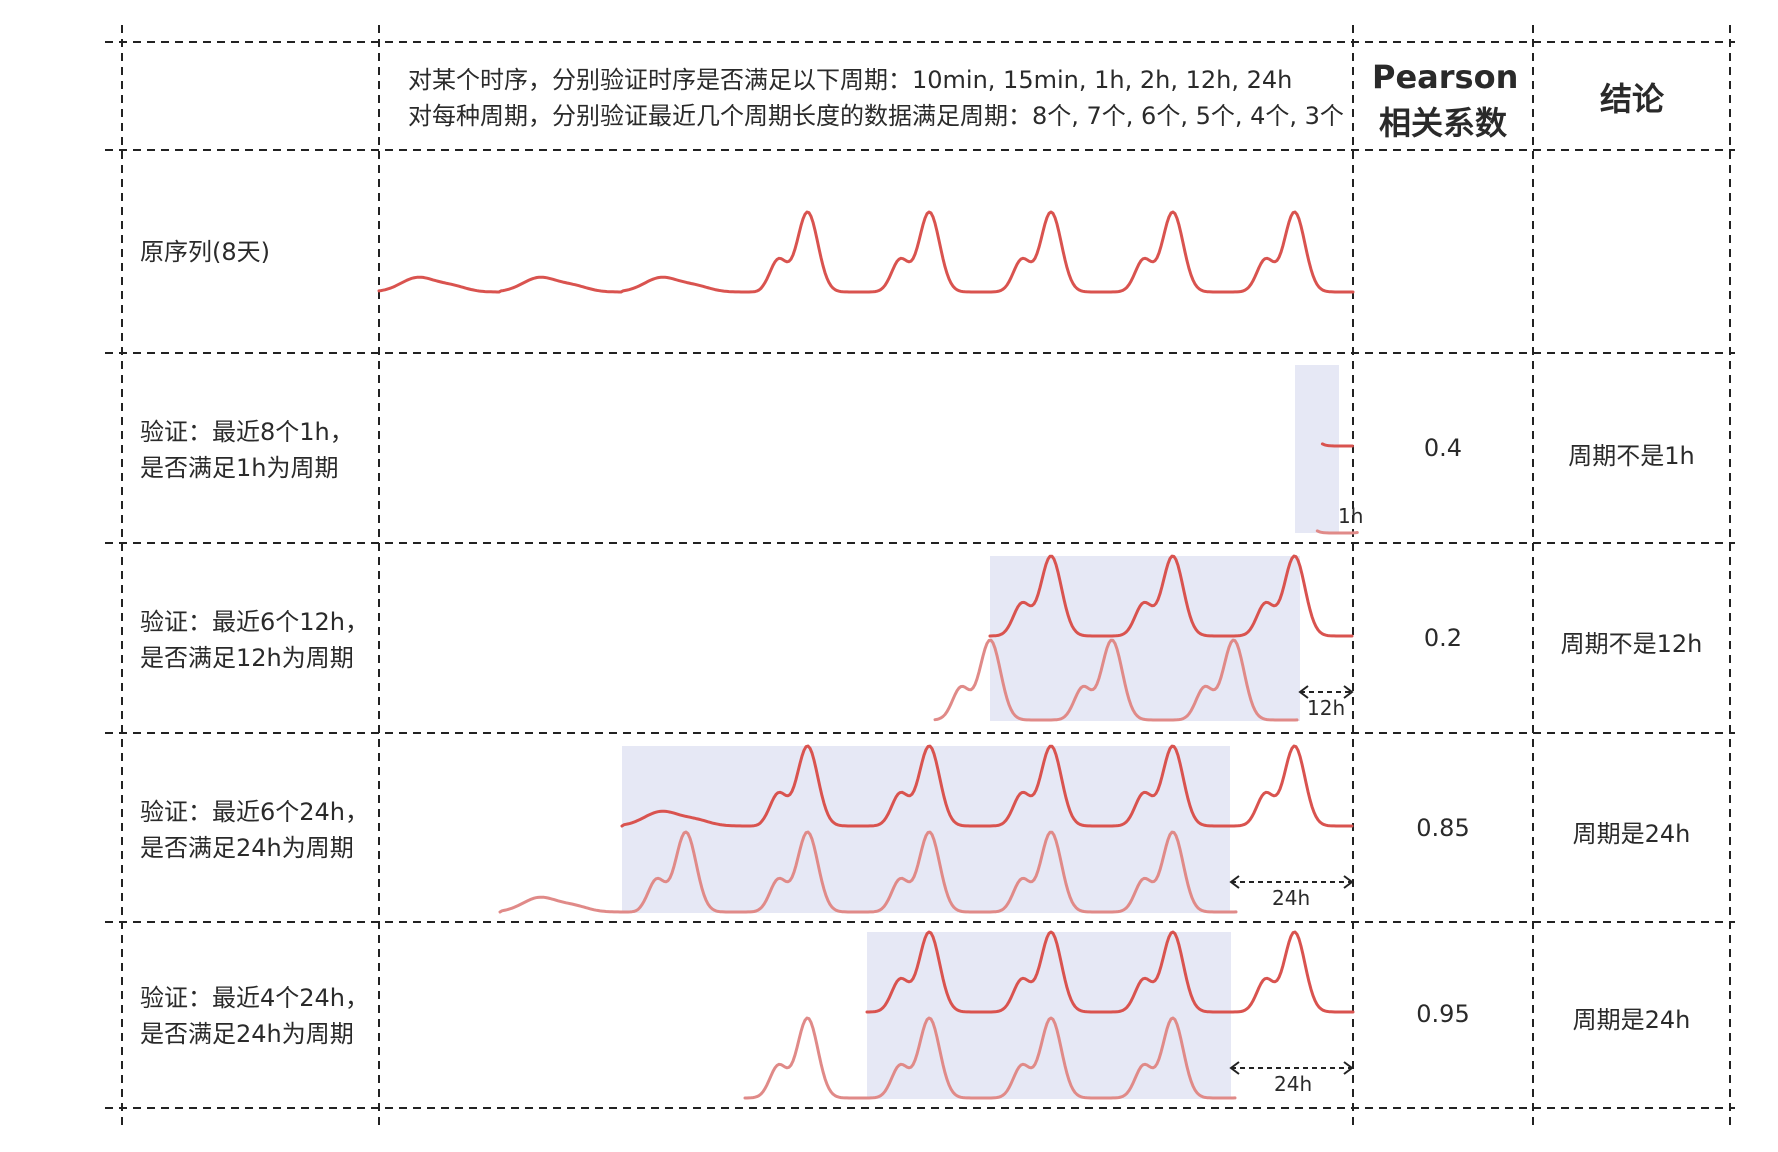 The width and height of the screenshot is (1778, 1152). Describe the element at coordinates (1116, 680) in the screenshot. I see `row-12h-shifted-segment` at that location.